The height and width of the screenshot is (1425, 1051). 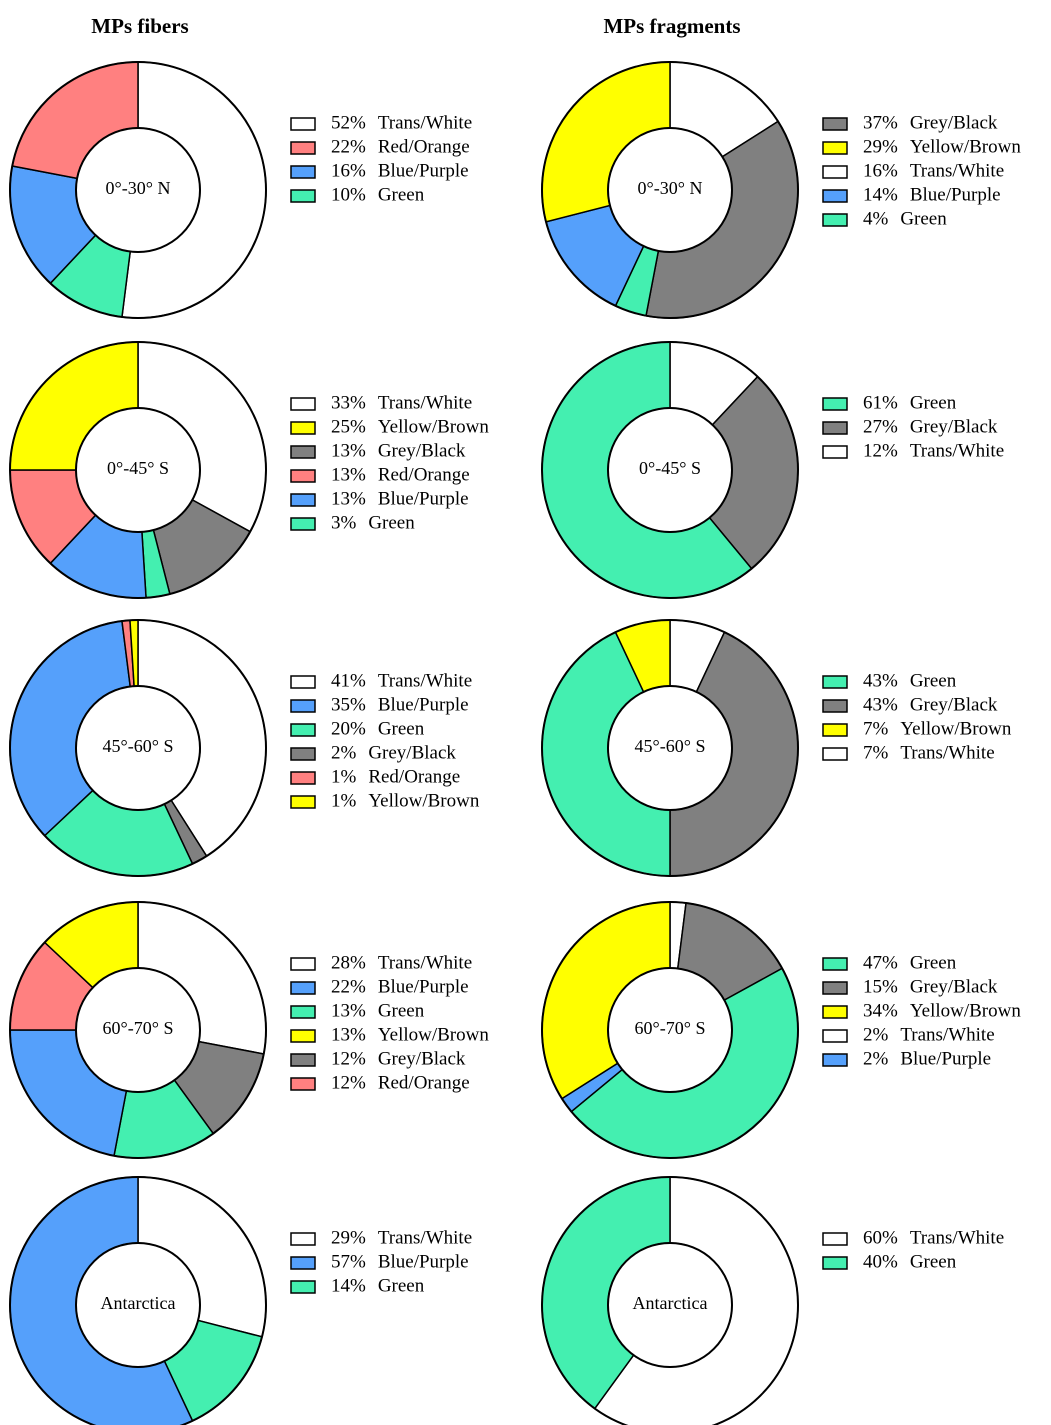 I want to click on center-label: 45°-60° S, so click(x=670, y=746).